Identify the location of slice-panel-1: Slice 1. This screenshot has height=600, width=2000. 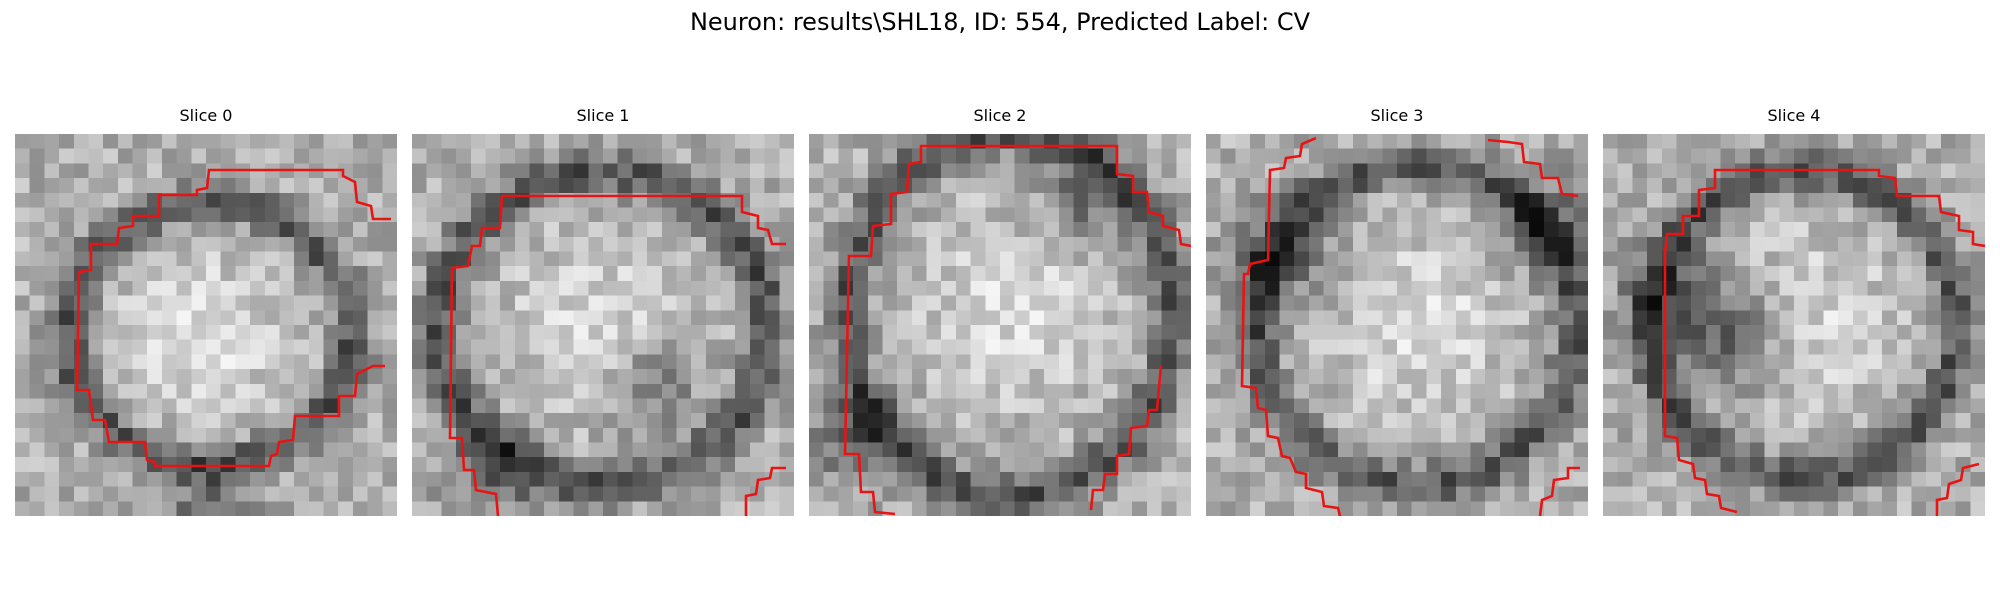
(603, 118).